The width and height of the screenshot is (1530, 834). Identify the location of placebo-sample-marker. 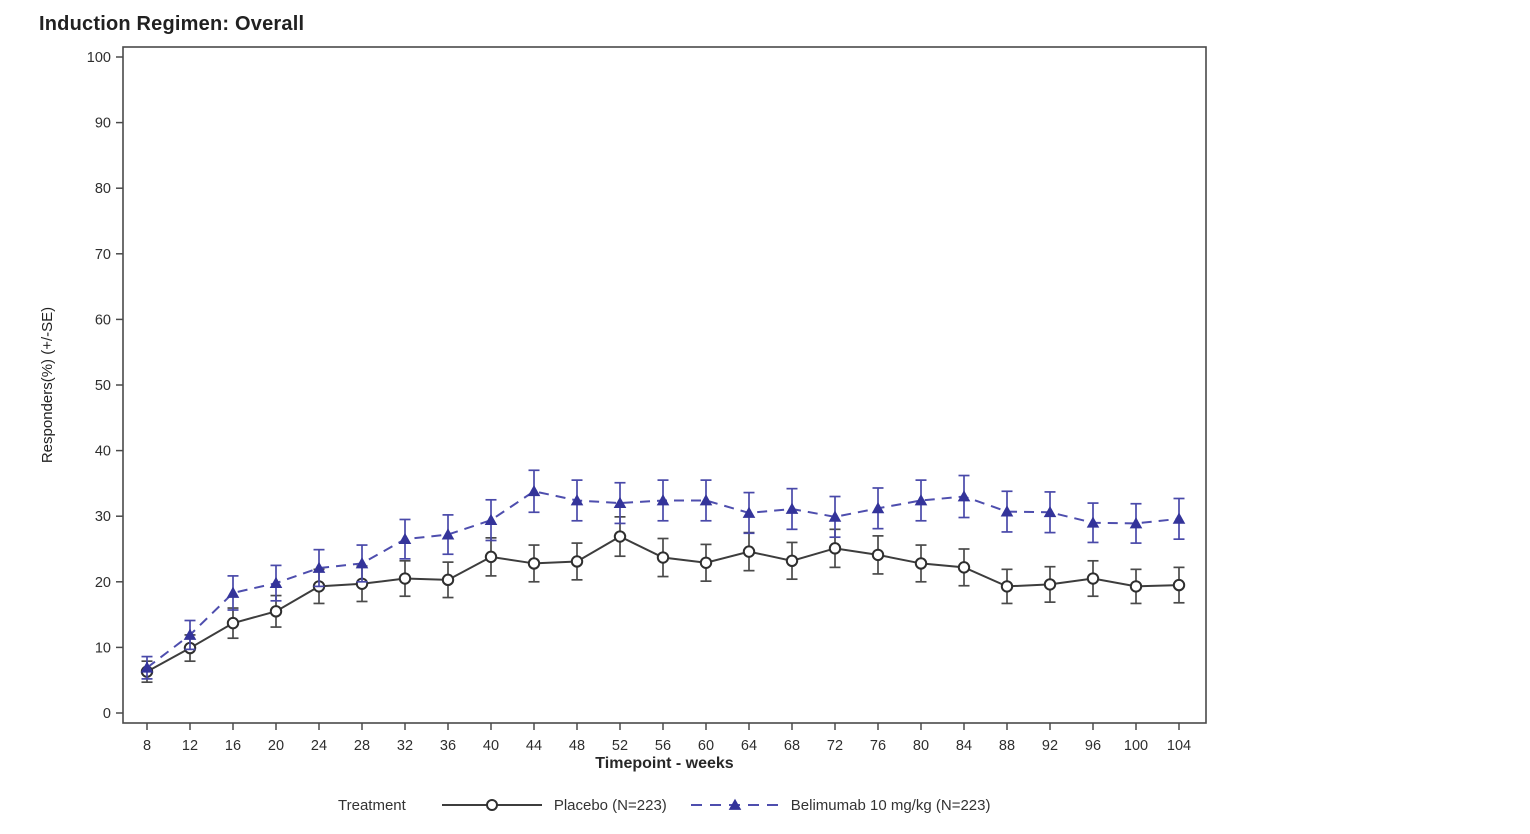
(491, 805).